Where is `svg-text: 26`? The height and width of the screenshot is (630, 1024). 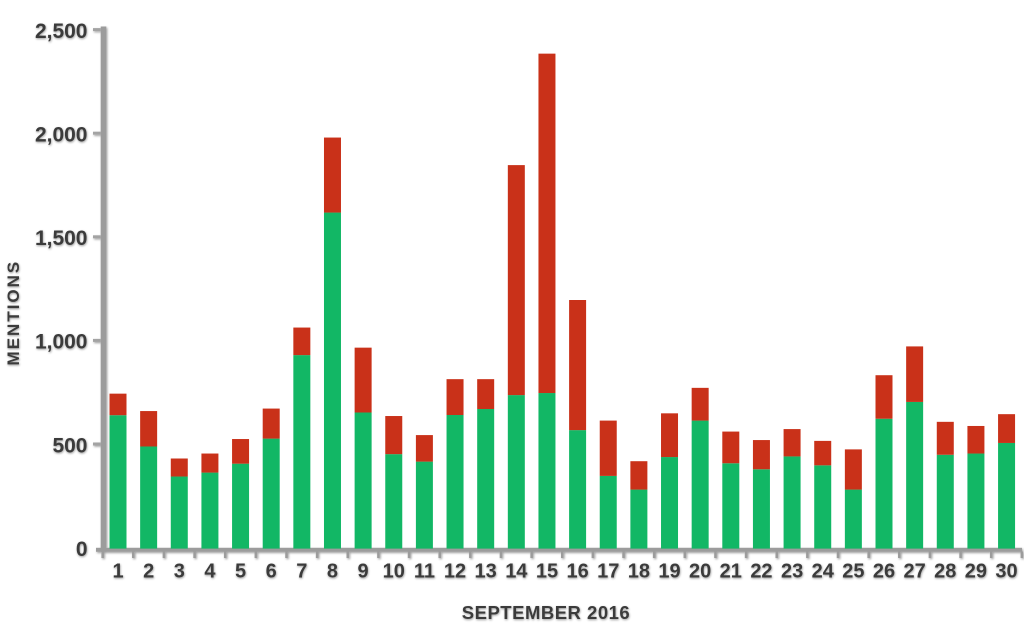
svg-text: 26 is located at coordinates (884, 572).